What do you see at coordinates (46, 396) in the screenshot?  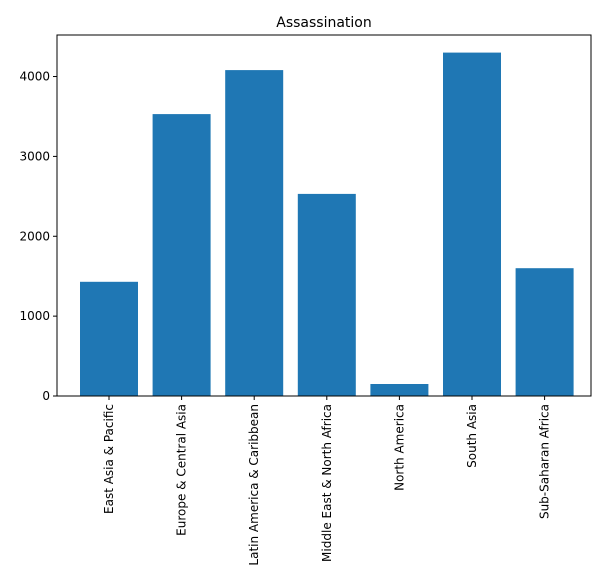 I see `y-tick-label-0: 0` at bounding box center [46, 396].